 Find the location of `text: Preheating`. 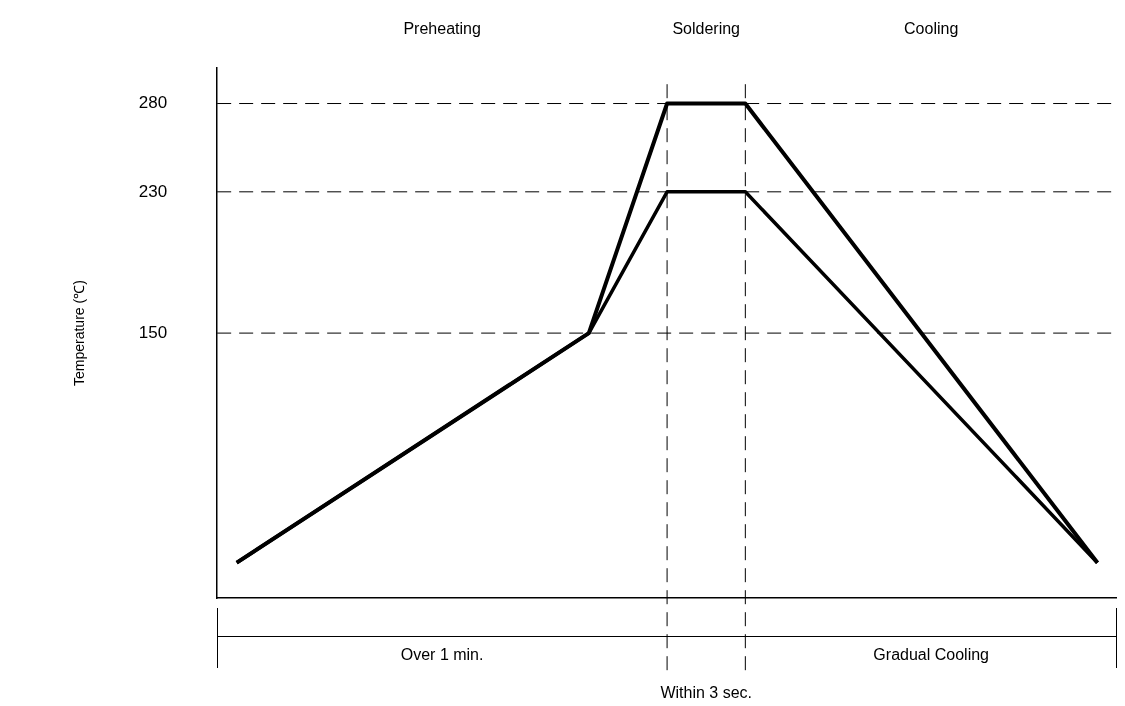

text: Preheating is located at coordinates (442, 29).